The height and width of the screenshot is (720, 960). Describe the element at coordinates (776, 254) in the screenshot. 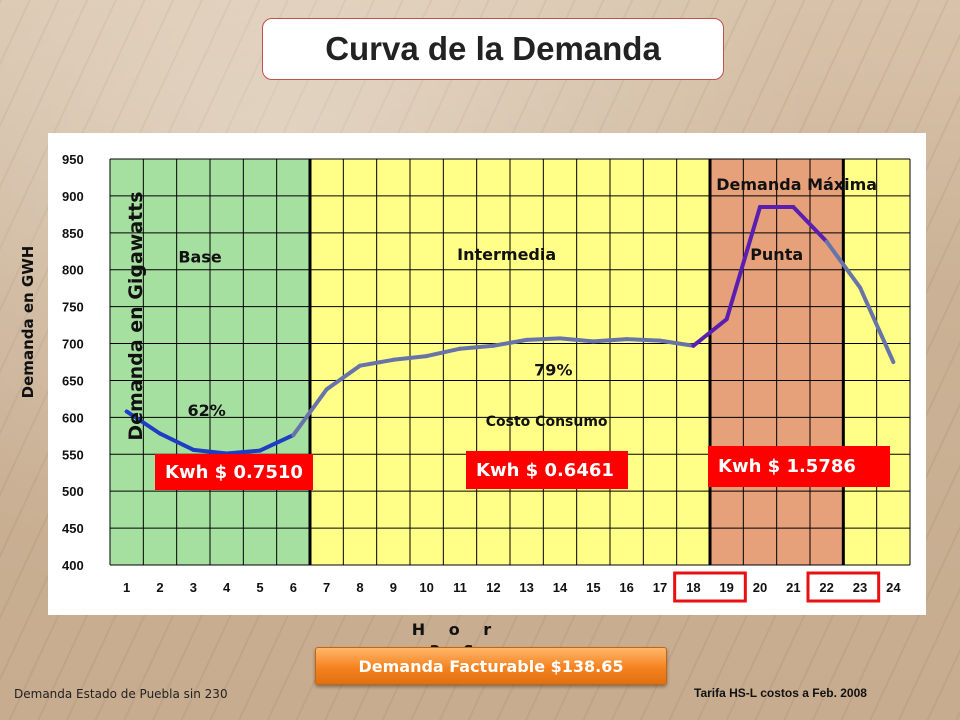

I see `annotation-punta: Punta` at that location.